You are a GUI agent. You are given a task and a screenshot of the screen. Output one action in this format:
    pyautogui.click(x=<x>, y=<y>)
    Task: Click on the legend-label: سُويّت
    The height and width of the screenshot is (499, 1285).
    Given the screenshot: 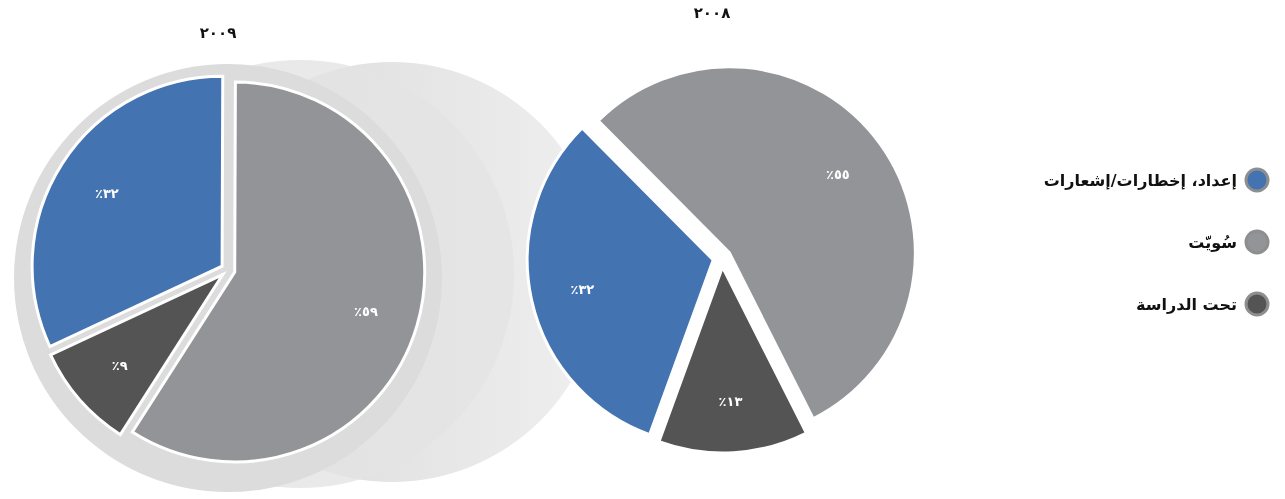 What is the action you would take?
    pyautogui.click(x=1212, y=242)
    